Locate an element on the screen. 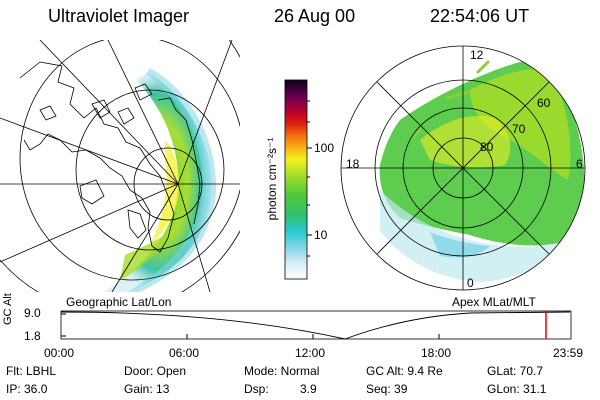  gc-alt-info: GC Alt: 9.4 Re is located at coordinates (404, 371).